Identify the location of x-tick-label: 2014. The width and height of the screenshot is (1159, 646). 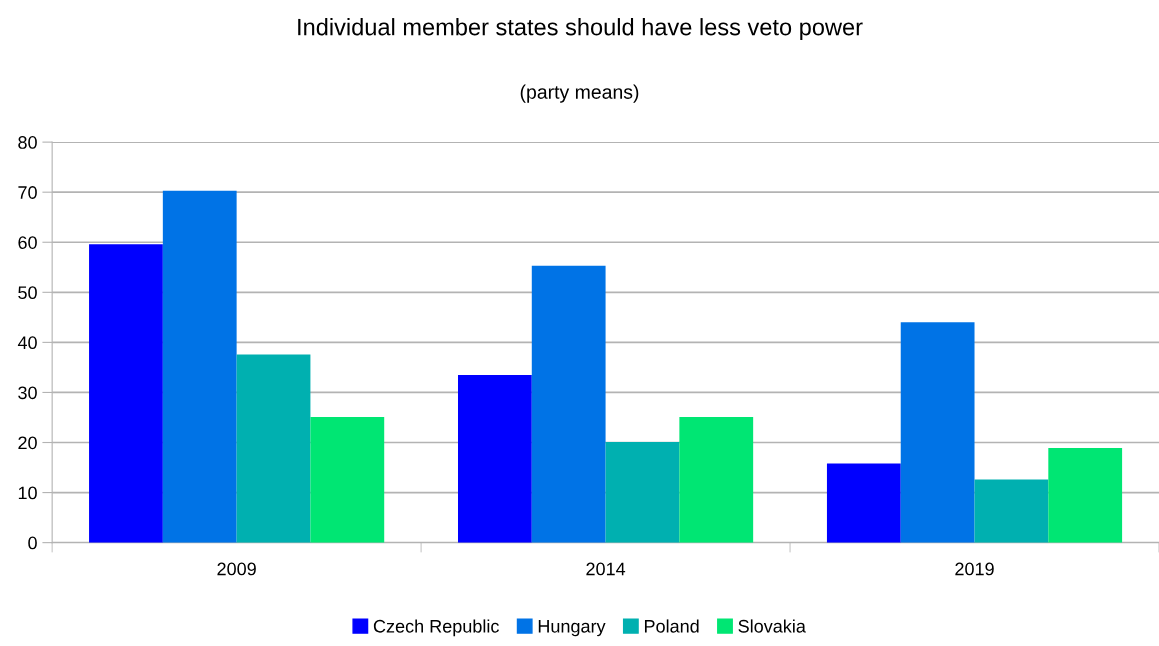
(606, 569).